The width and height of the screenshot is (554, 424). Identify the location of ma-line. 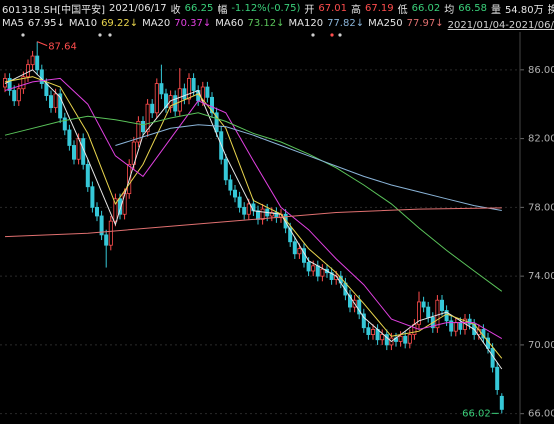
(308, 167).